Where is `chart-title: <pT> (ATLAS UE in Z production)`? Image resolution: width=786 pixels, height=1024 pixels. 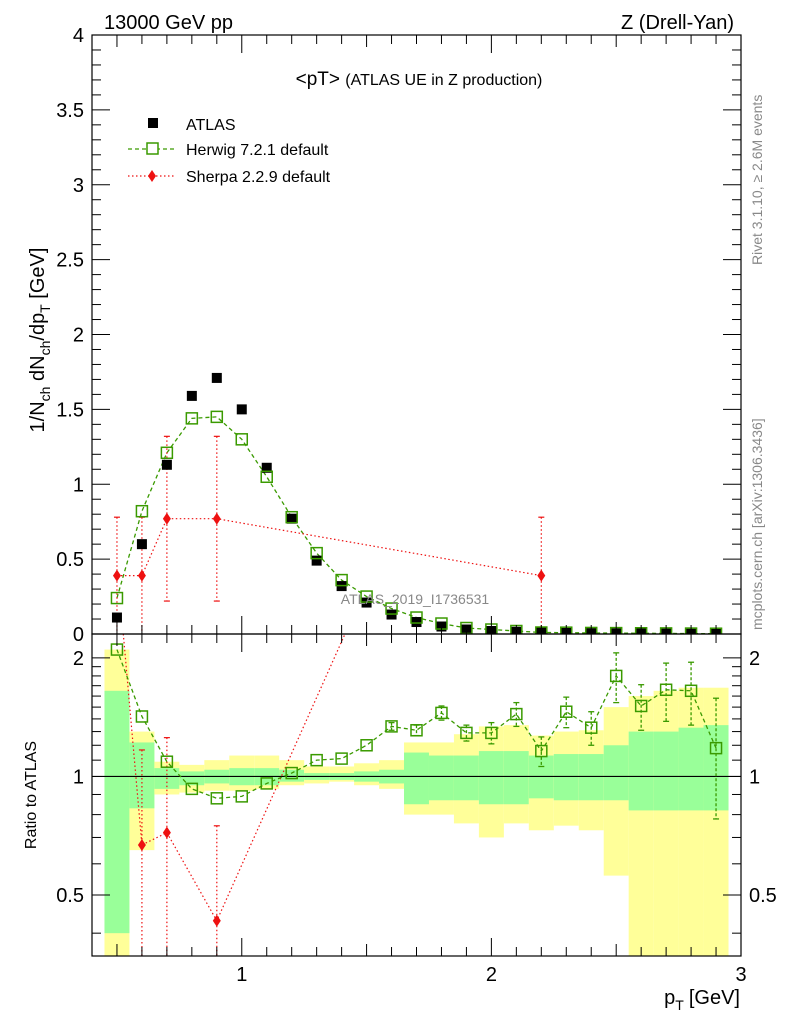 chart-title: <pT> (ATLAS UE in Z production) is located at coordinates (419, 79).